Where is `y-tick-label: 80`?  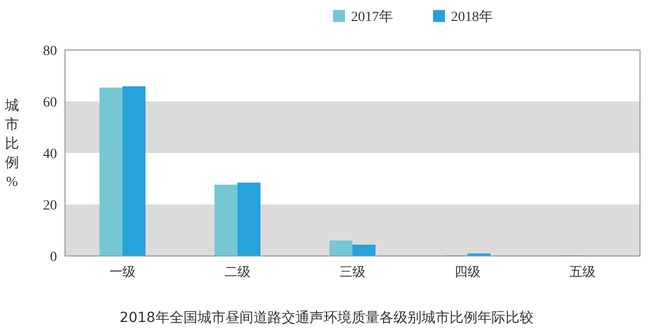 y-tick-label: 80 is located at coordinates (50, 51).